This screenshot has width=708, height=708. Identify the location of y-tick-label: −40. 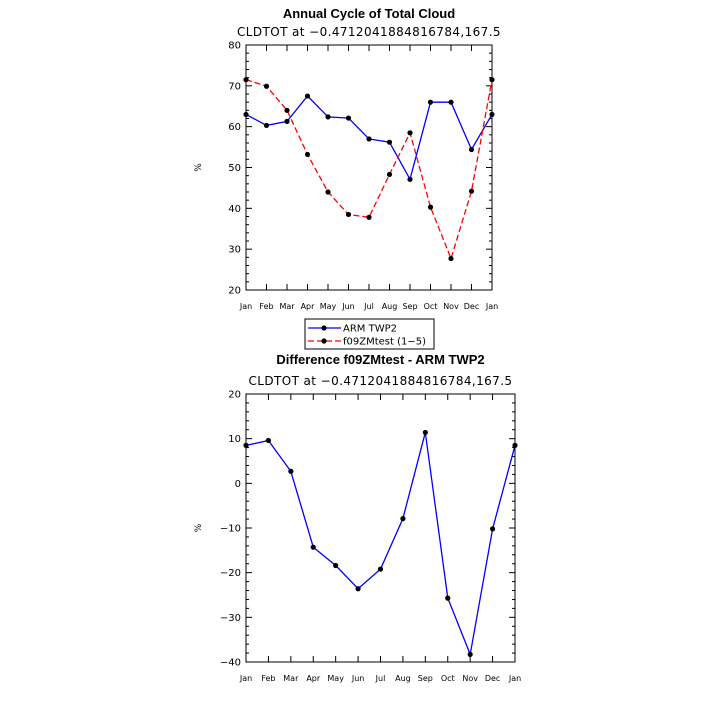
(230, 663).